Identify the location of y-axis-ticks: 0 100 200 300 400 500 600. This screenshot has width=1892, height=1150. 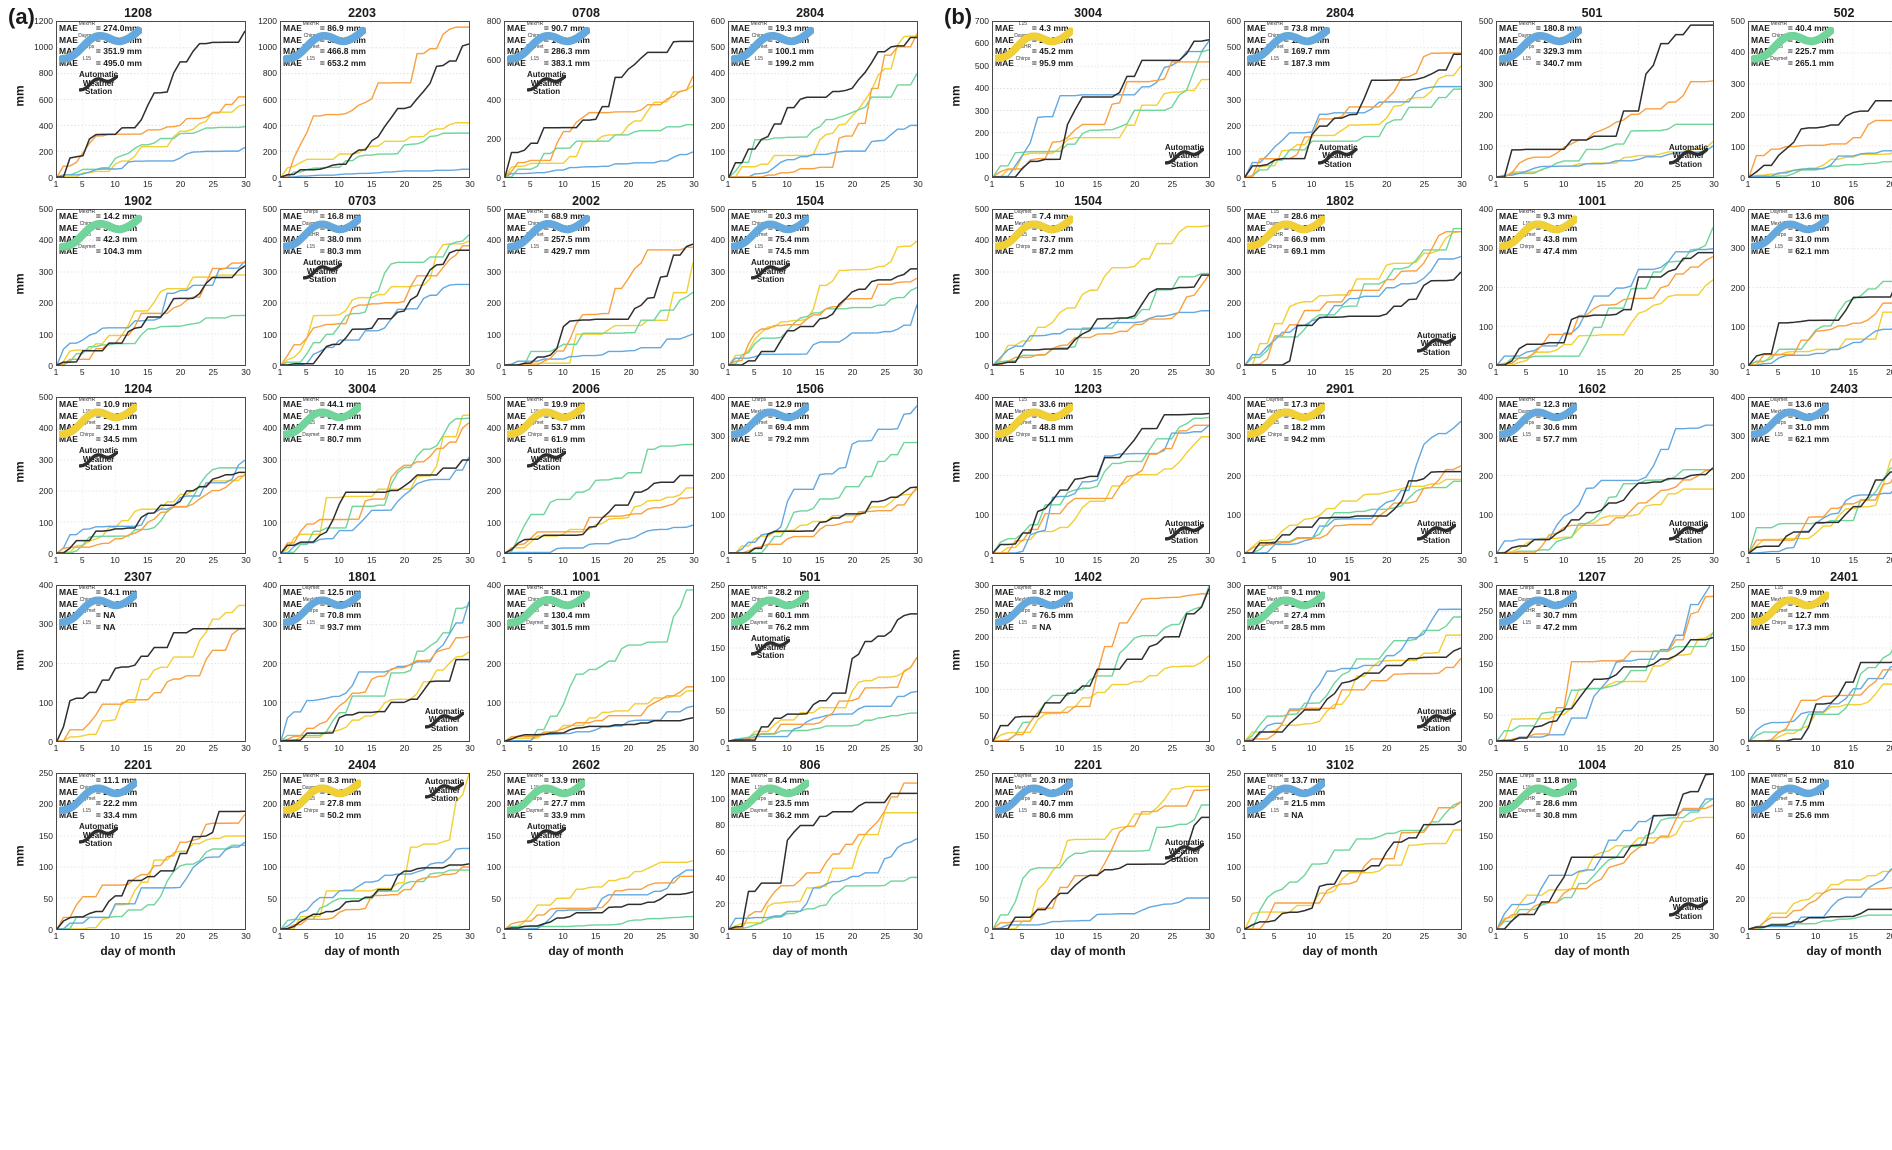
(1233, 99).